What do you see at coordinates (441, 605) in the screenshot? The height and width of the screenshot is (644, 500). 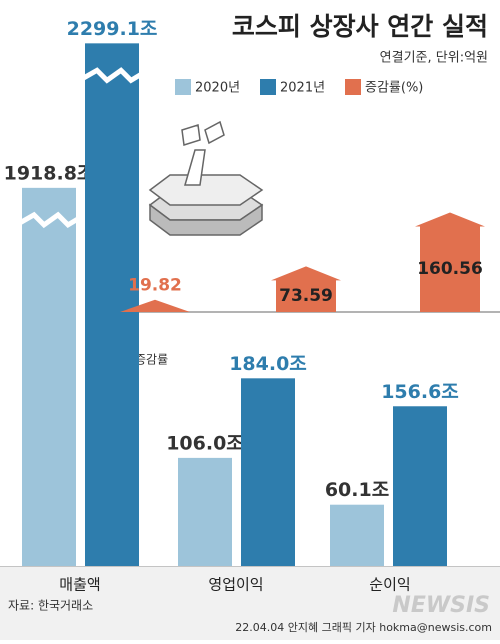 I see `watermark: NEWSIS` at bounding box center [441, 605].